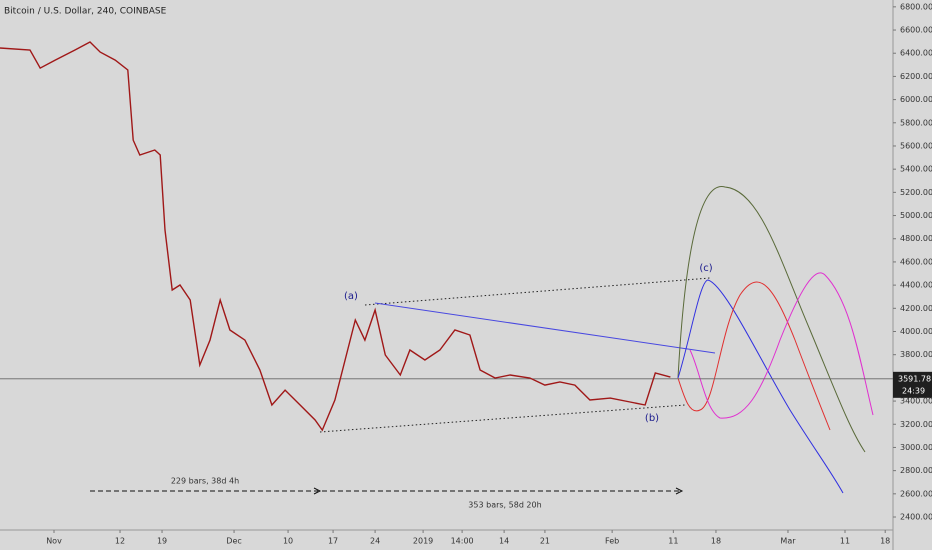 The height and width of the screenshot is (550, 932). I want to click on channel-bottom, so click(502, 418).